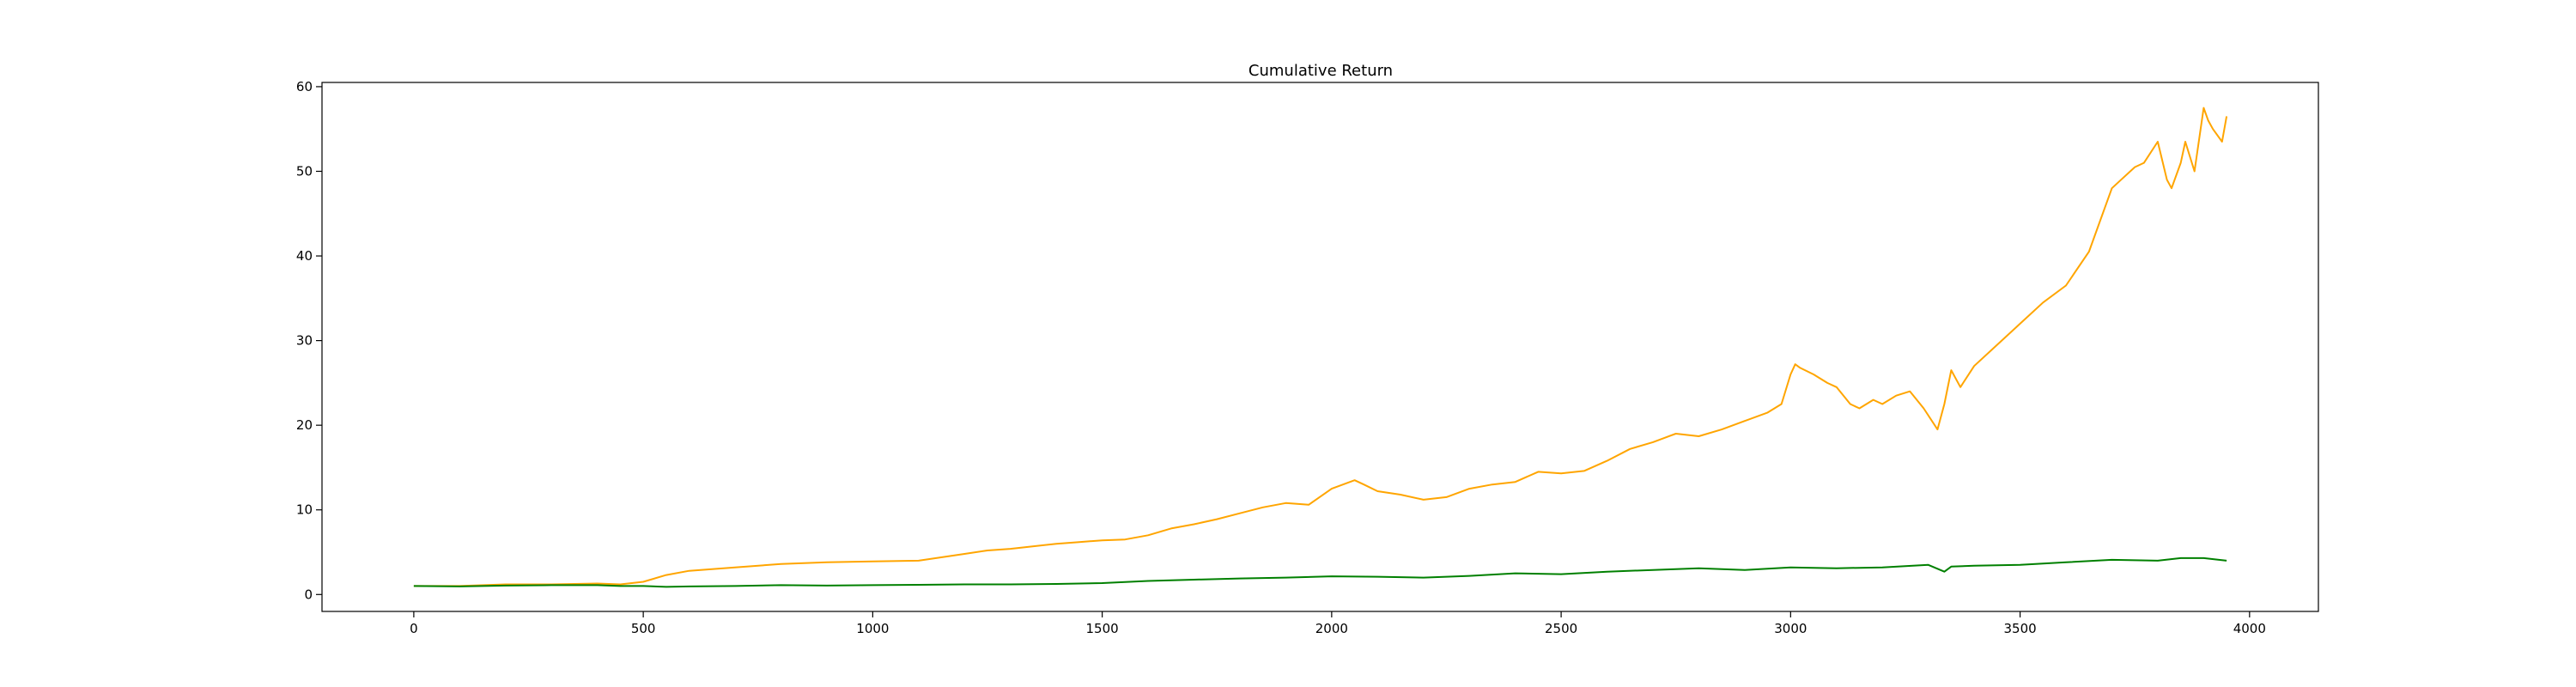 Image resolution: width=2576 pixels, height=687 pixels. Describe the element at coordinates (872, 628) in the screenshot. I see `x-tick-label: 1000` at that location.